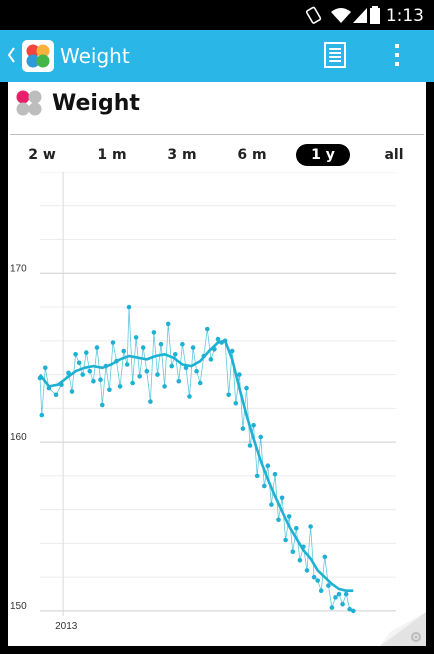 Image resolution: width=434 pixels, height=654 pixels. What do you see at coordinates (217, 15) in the screenshot?
I see `status-bar: 1:13` at bounding box center [217, 15].